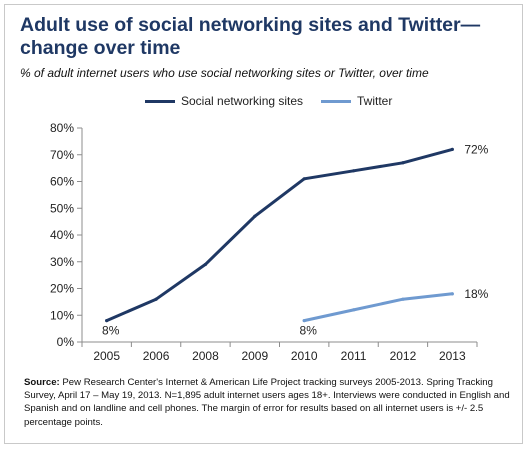  What do you see at coordinates (66, 342) in the screenshot?
I see `y-tick-label: 0%` at bounding box center [66, 342].